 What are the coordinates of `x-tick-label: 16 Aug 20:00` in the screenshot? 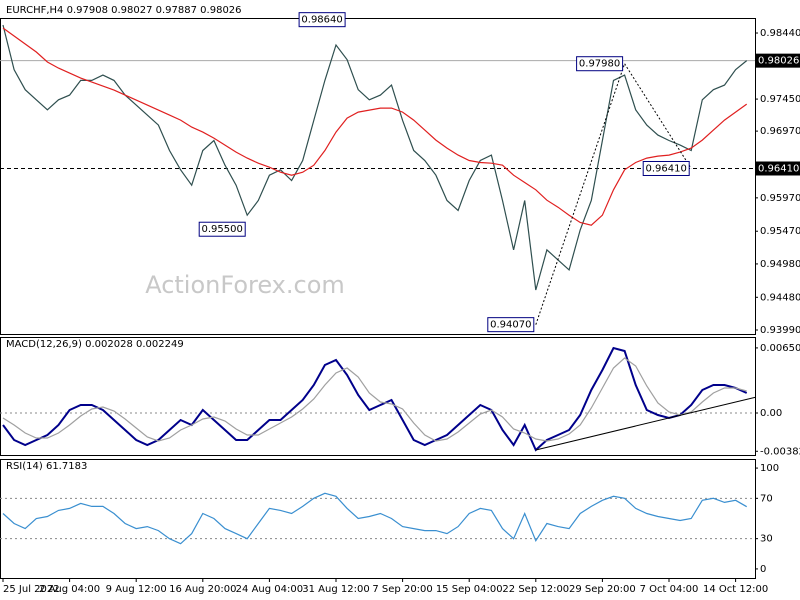 It's located at (202, 589).